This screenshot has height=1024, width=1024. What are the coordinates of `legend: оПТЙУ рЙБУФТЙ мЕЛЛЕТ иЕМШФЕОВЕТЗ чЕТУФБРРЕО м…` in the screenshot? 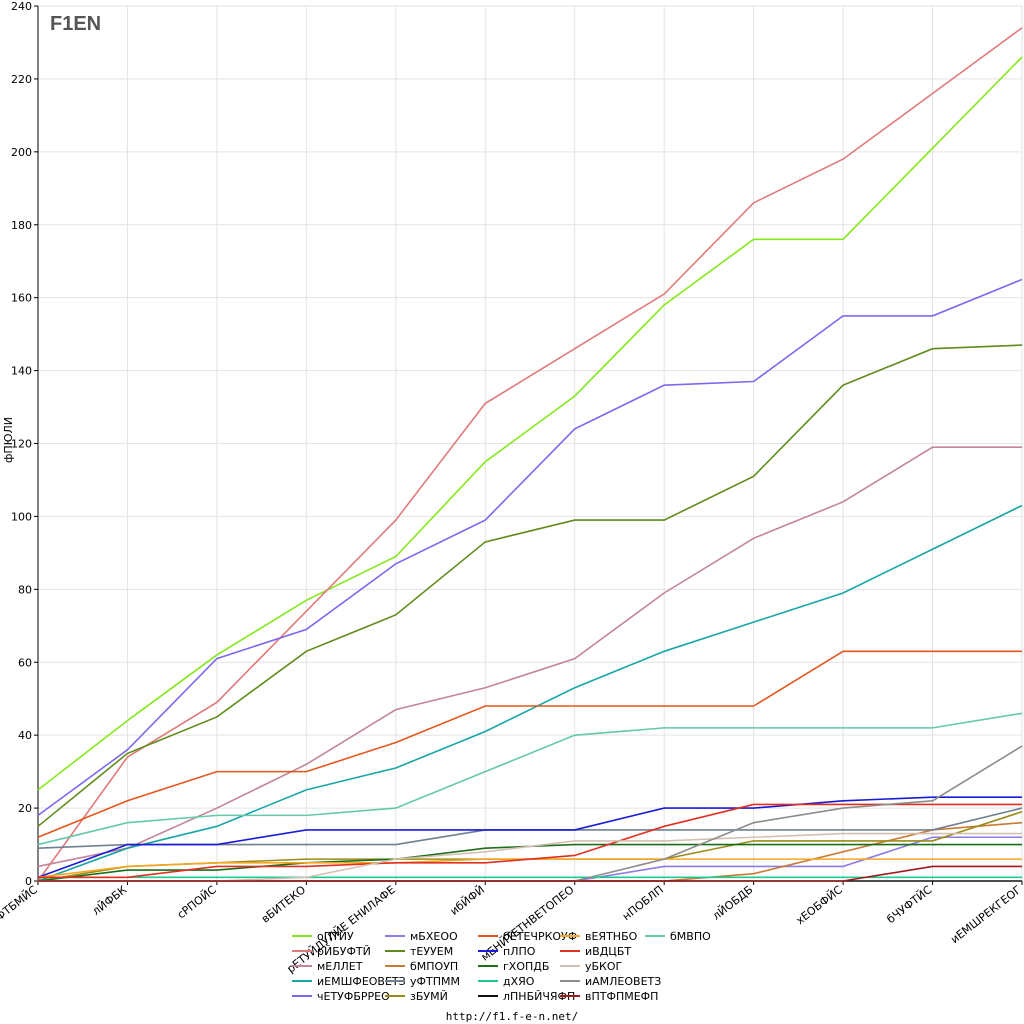 It's located at (501, 966).